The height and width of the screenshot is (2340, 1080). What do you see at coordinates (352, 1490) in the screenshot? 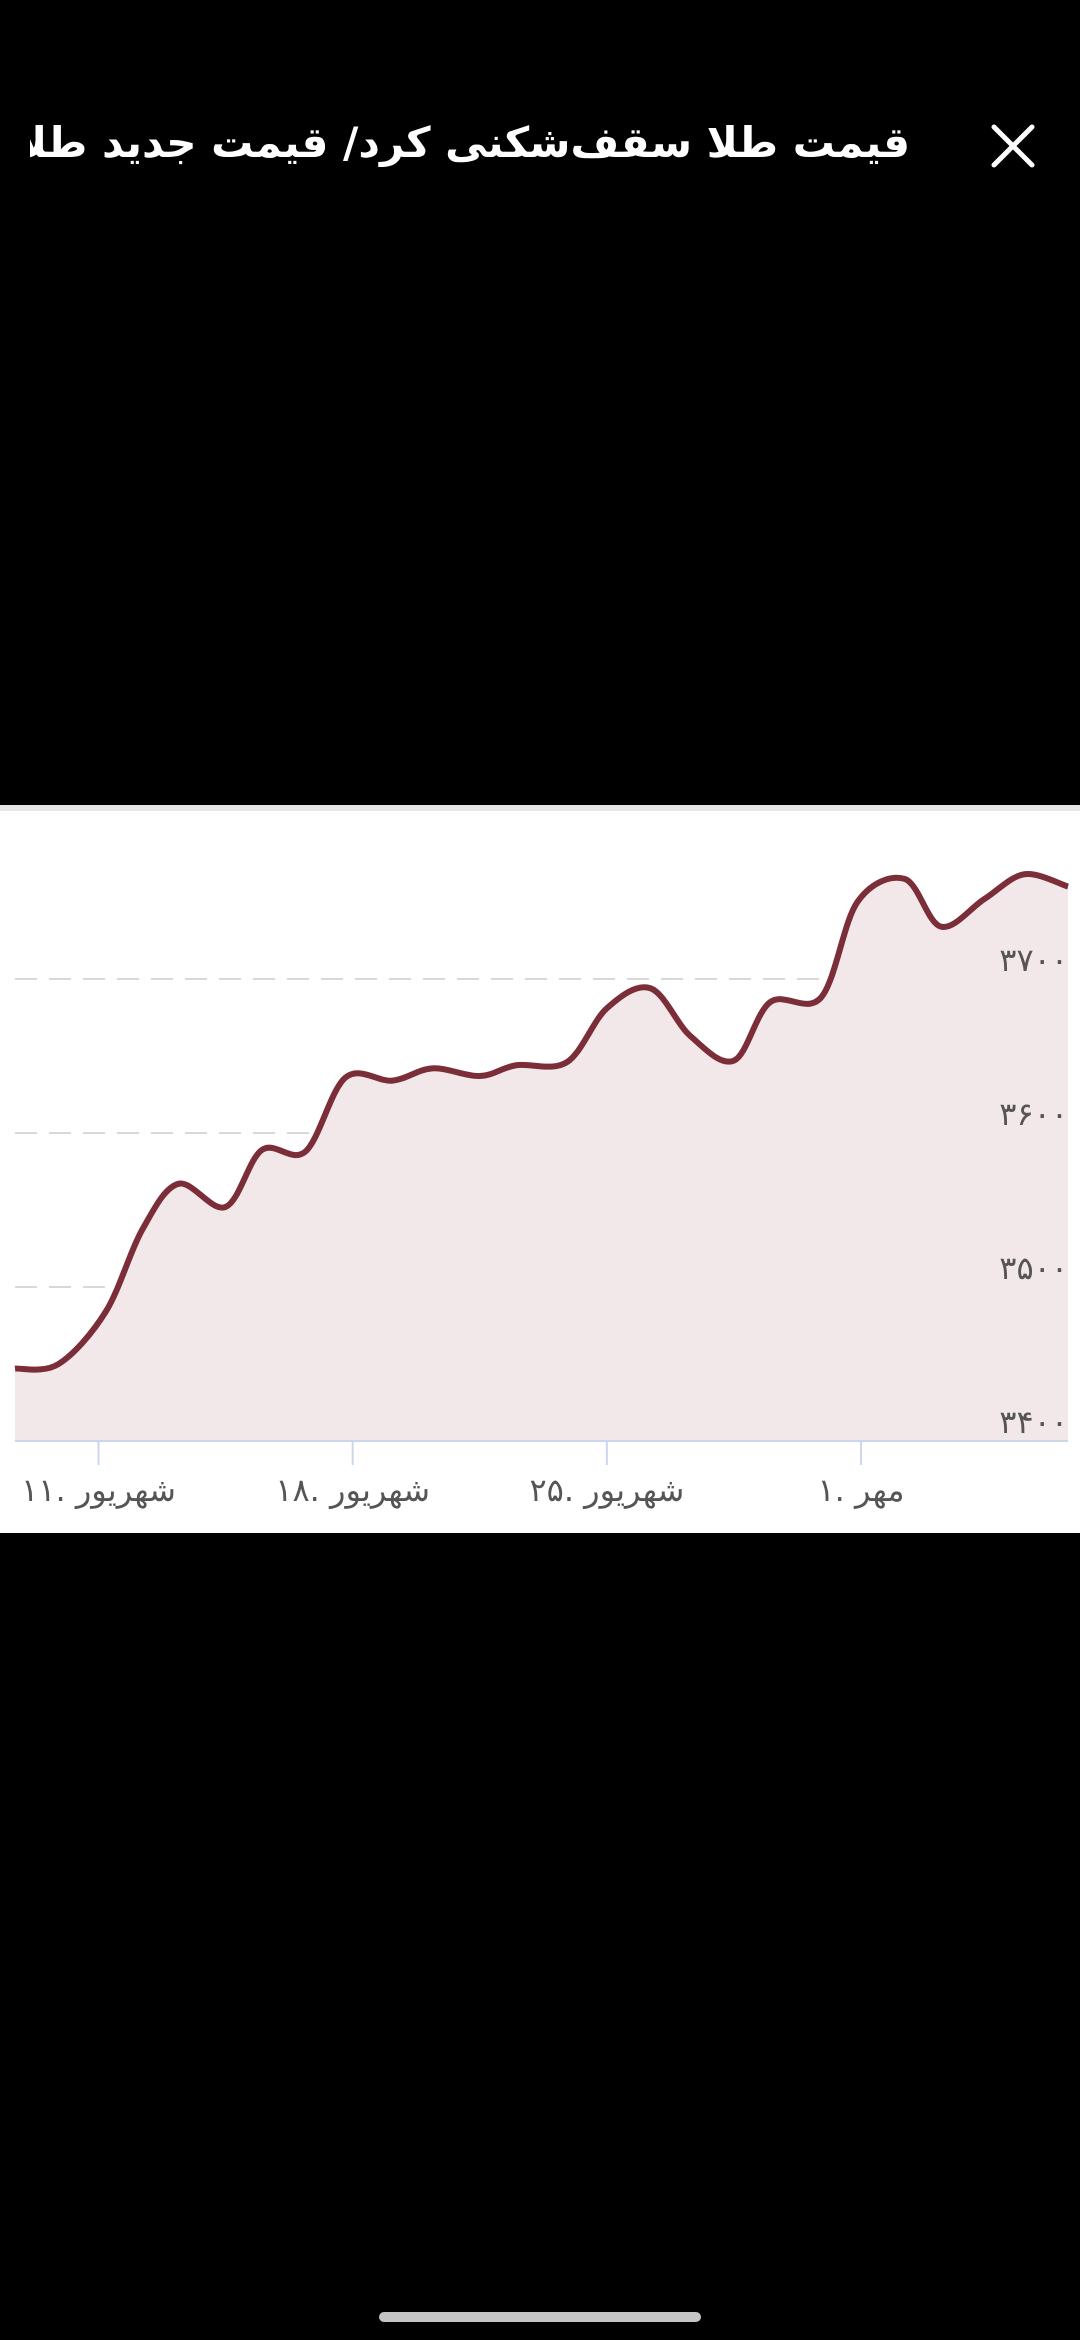
I see `x-tick-label: ۱۸. شهریور` at bounding box center [352, 1490].